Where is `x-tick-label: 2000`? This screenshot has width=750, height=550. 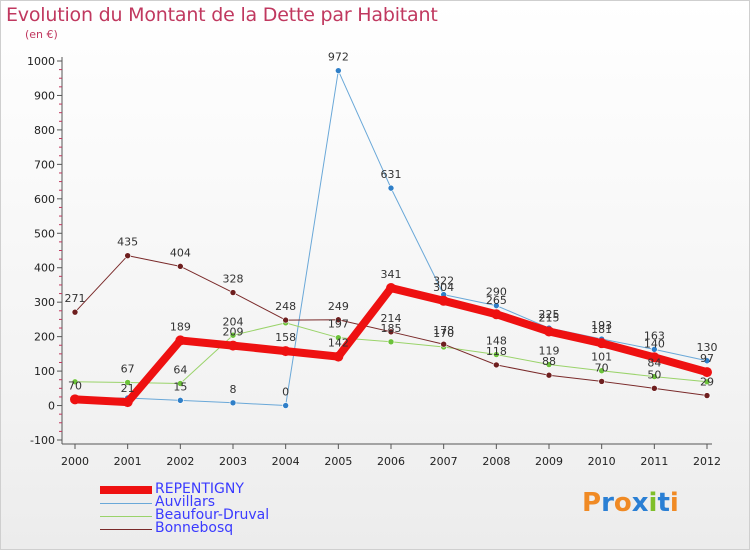
x-tick-label: 2000 is located at coordinates (75, 461).